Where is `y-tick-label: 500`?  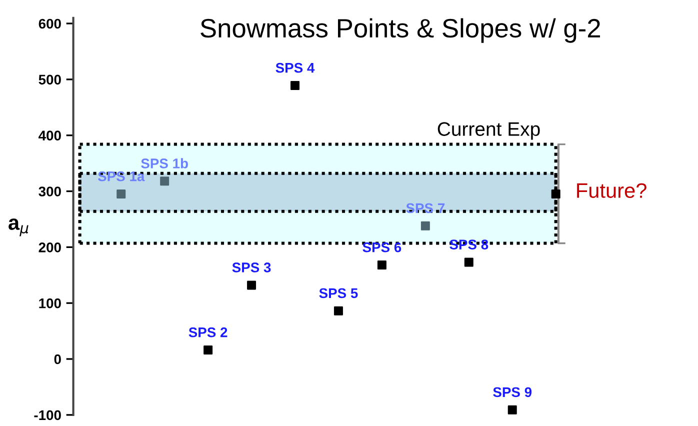
y-tick-label: 500 is located at coordinates (49, 79).